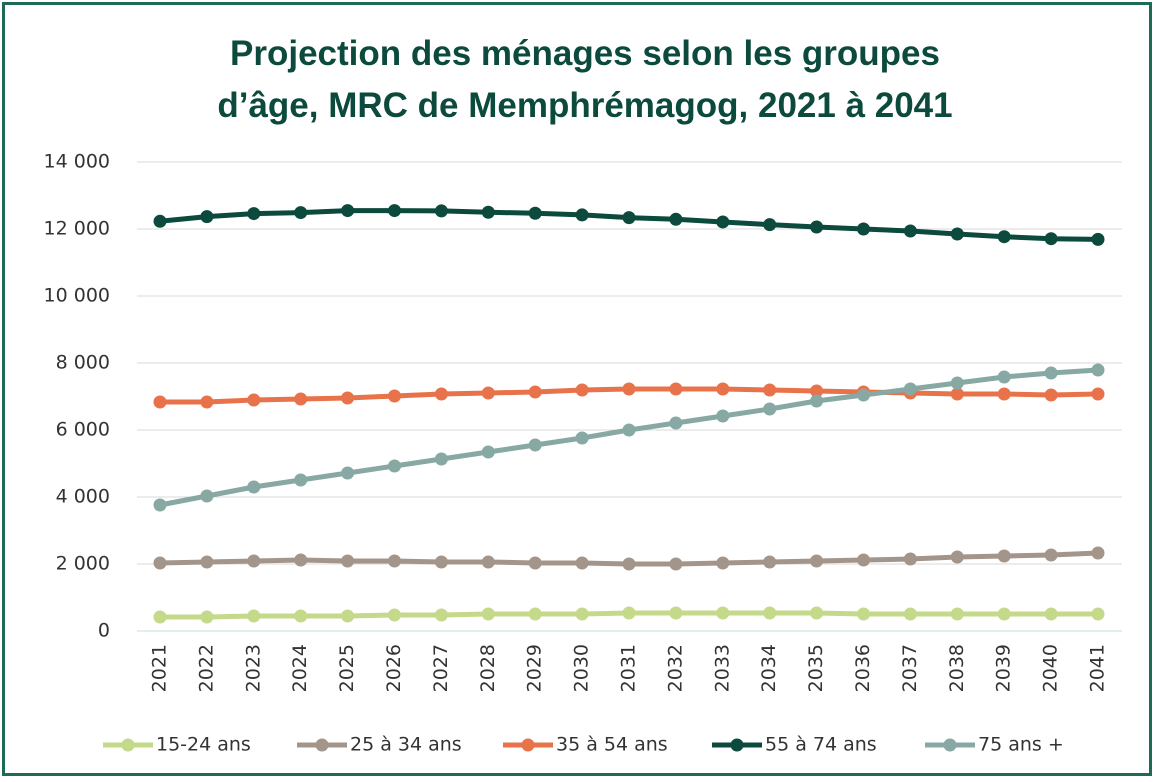 This screenshot has height=782, width=1160. Describe the element at coordinates (206, 668) in the screenshot. I see `x-tick-label: 2022` at that location.